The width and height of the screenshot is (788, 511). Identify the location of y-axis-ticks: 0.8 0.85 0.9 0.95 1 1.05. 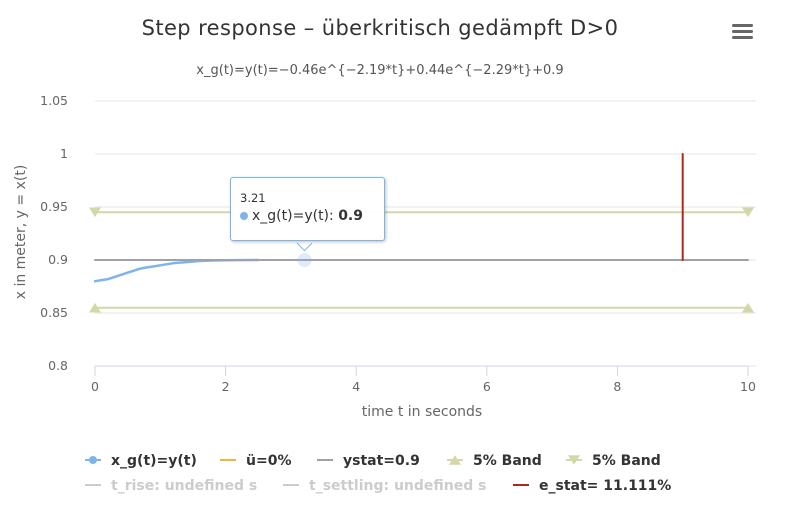
(54, 233).